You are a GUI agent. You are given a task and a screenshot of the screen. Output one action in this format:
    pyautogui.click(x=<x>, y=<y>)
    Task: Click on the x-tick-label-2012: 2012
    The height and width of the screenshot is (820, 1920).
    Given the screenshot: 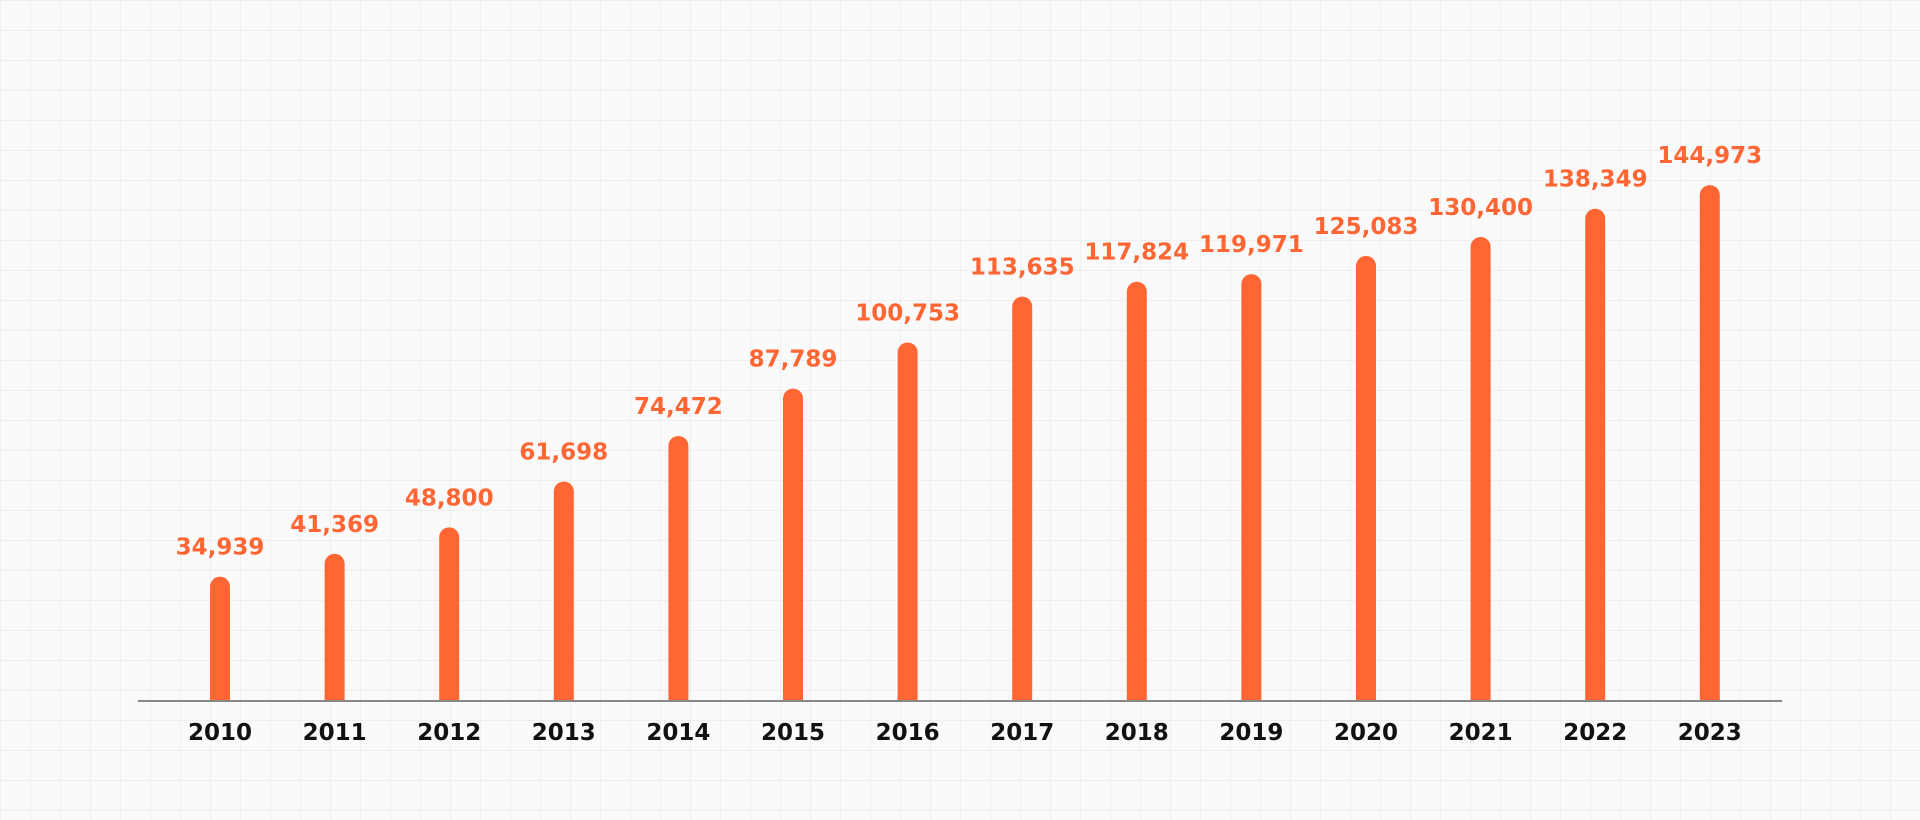 What is the action you would take?
    pyautogui.click(x=449, y=733)
    